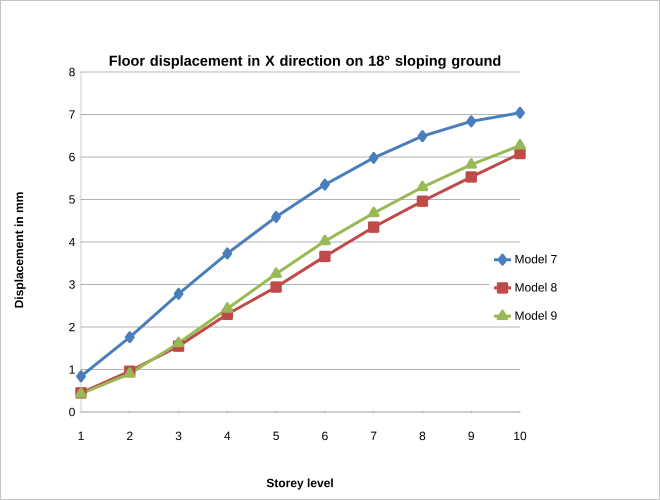  I want to click on legend-label: Model 7, so click(536, 259).